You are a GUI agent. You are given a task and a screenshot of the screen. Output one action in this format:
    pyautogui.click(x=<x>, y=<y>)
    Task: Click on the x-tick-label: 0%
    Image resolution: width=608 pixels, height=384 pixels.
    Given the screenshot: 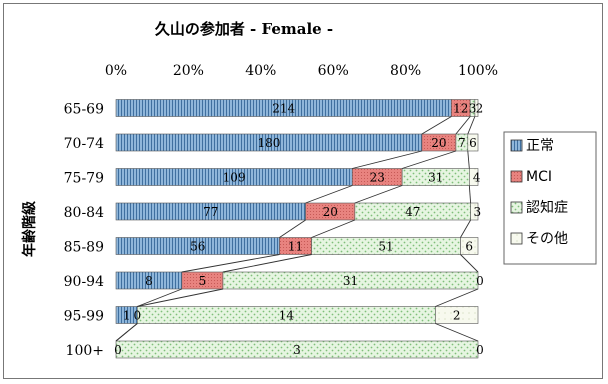 What is the action you would take?
    pyautogui.click(x=116, y=71)
    